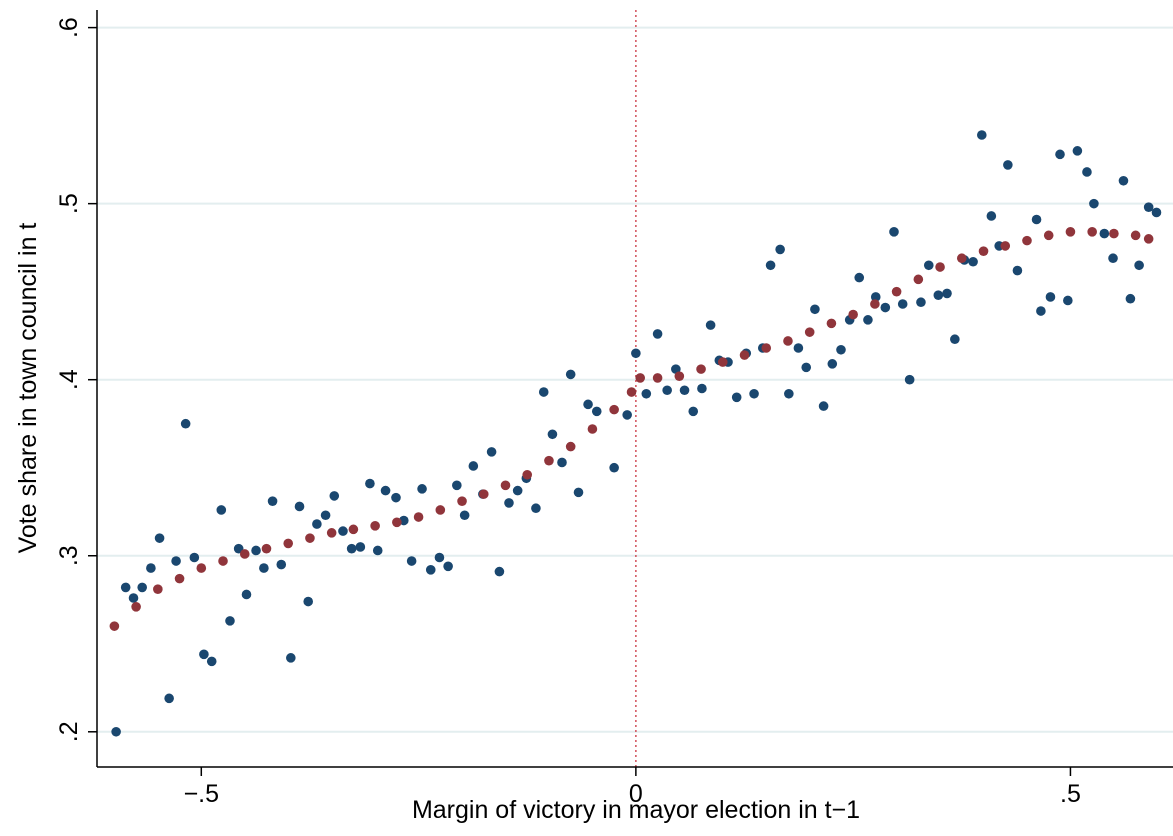 This screenshot has height=836, width=1173. Describe the element at coordinates (1070, 794) in the screenshot. I see `x-tick-label: .5` at that location.